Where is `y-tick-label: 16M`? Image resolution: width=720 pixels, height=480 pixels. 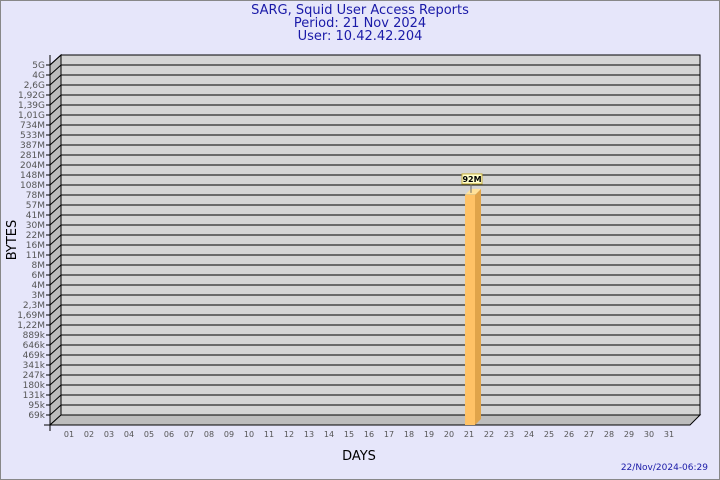 y-tick-label: 16M is located at coordinates (35, 246).